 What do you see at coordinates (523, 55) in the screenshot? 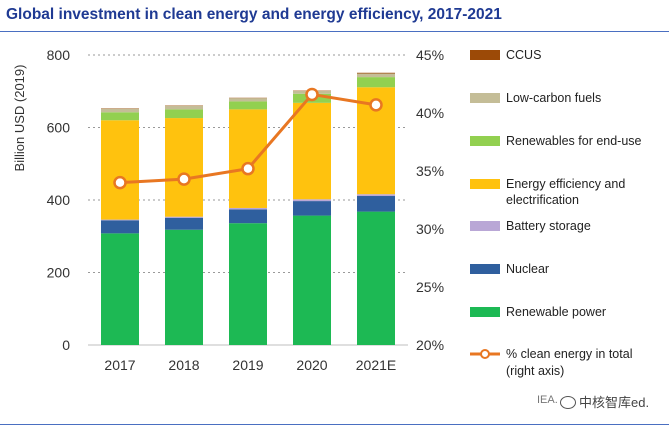
I see `legend-label: CCUS` at bounding box center [523, 55].